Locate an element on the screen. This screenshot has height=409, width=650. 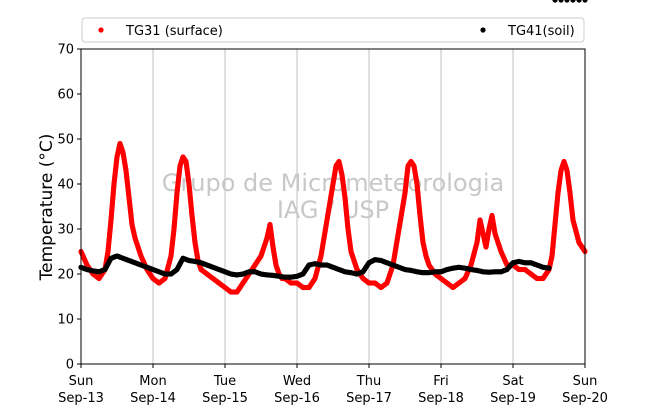
y-tick-label: 30 is located at coordinates (65, 230).